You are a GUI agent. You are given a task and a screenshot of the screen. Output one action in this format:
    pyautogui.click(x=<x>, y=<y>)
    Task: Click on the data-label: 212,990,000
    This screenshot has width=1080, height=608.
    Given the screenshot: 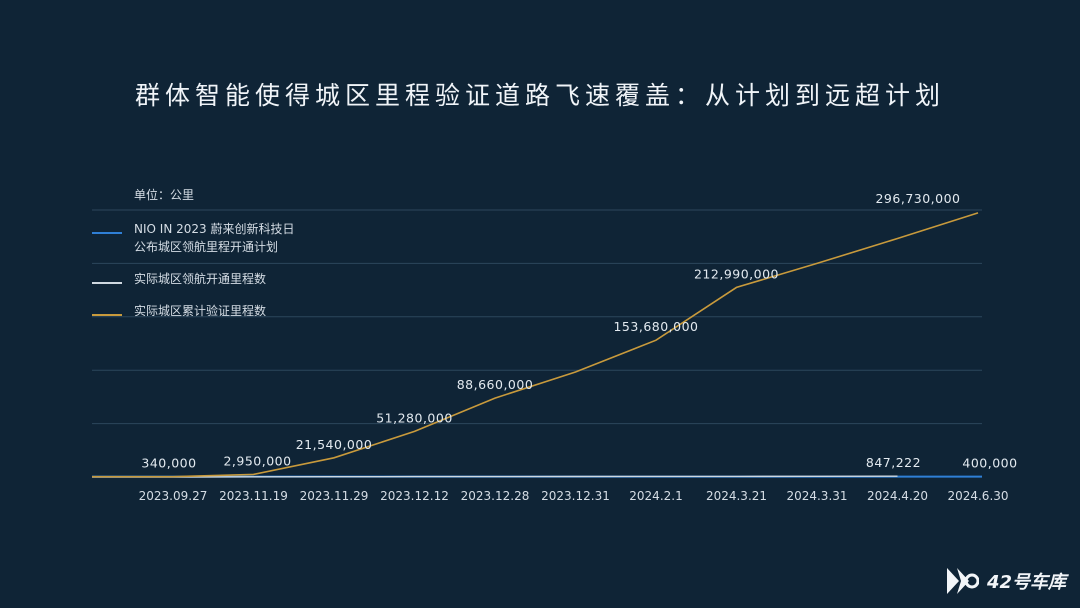 What is the action you would take?
    pyautogui.click(x=736, y=273)
    